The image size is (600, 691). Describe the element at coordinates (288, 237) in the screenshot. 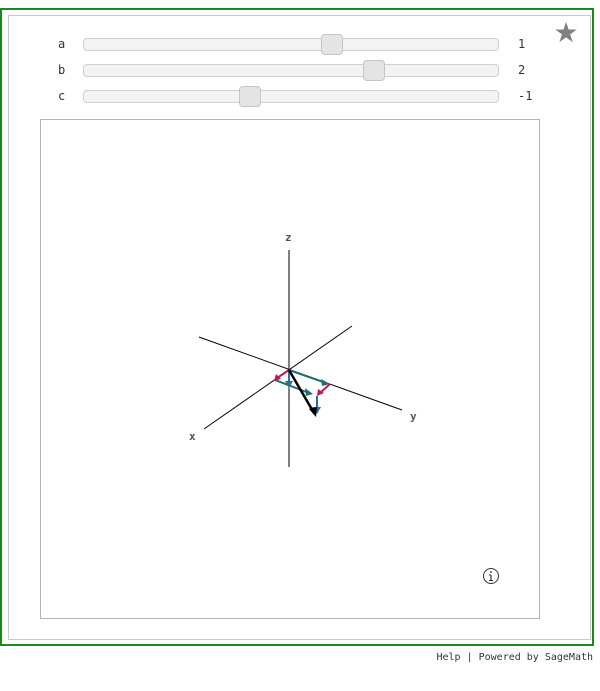

I see `z-axis-label: z` at that location.